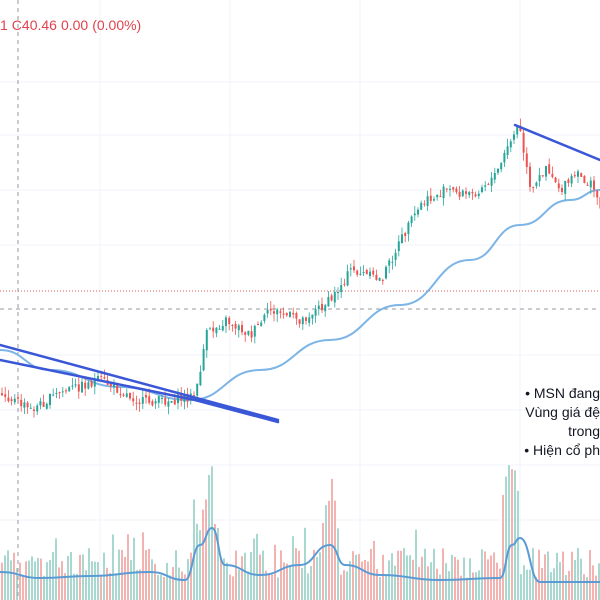 The image size is (600, 600). I want to click on note-line-4: • Hiện cổ ph, so click(562, 450).